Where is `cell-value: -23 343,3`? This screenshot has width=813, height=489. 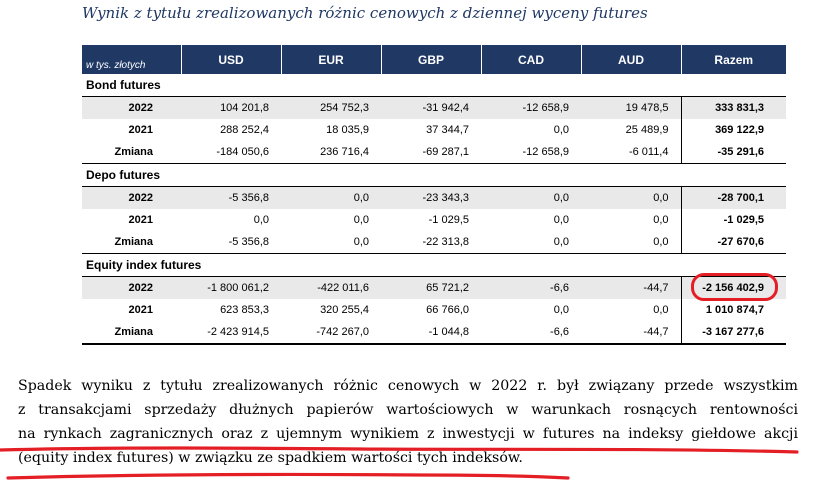 cell-value: -23 343,3 is located at coordinates (431, 197).